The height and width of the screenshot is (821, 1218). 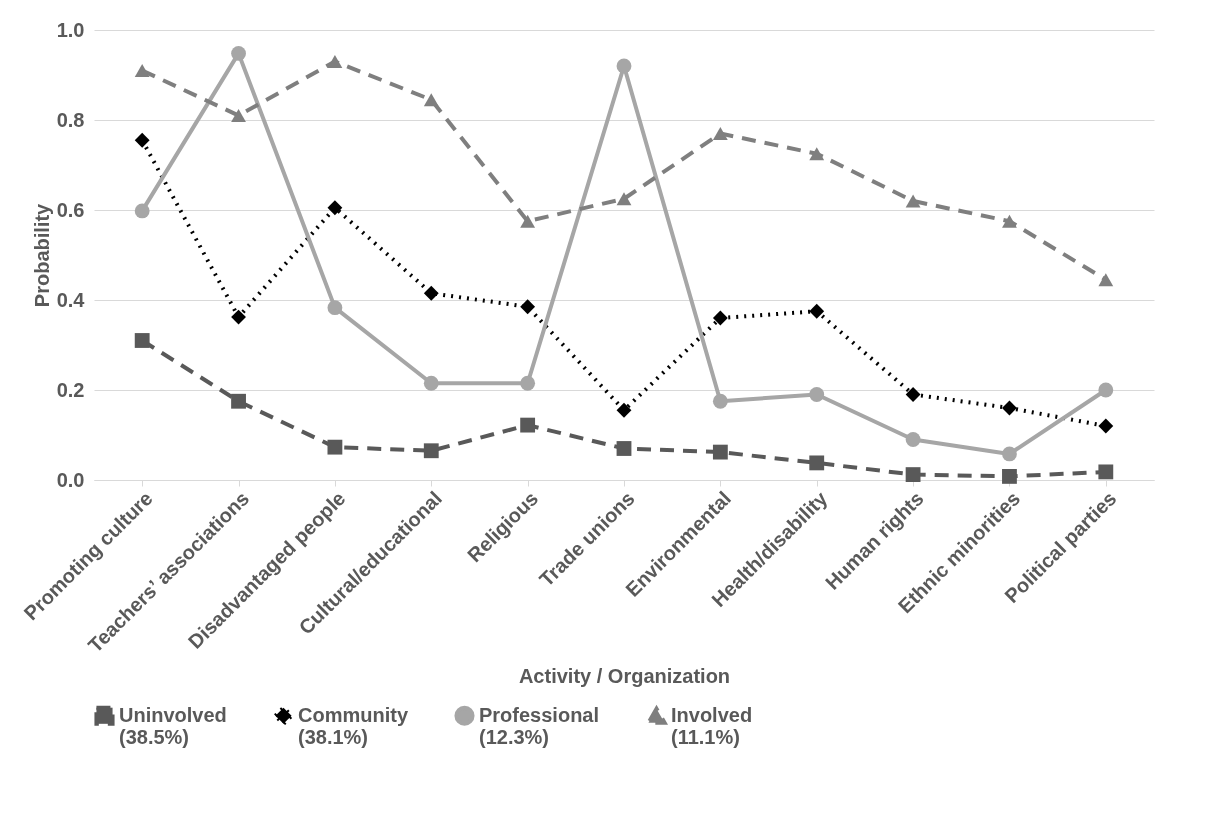 What do you see at coordinates (70, 29) in the screenshot?
I see `y-tick-label: 1.0` at bounding box center [70, 29].